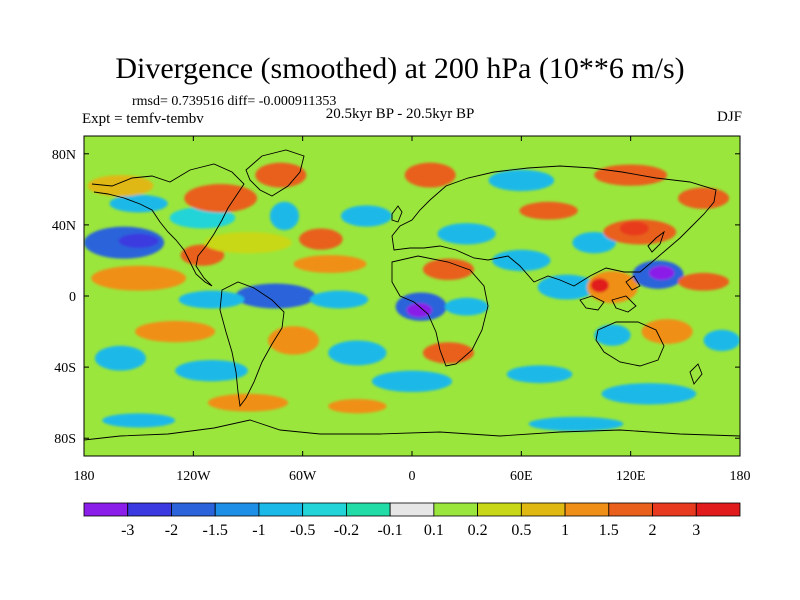  I want to click on coast-antarctica, so click(412, 430).